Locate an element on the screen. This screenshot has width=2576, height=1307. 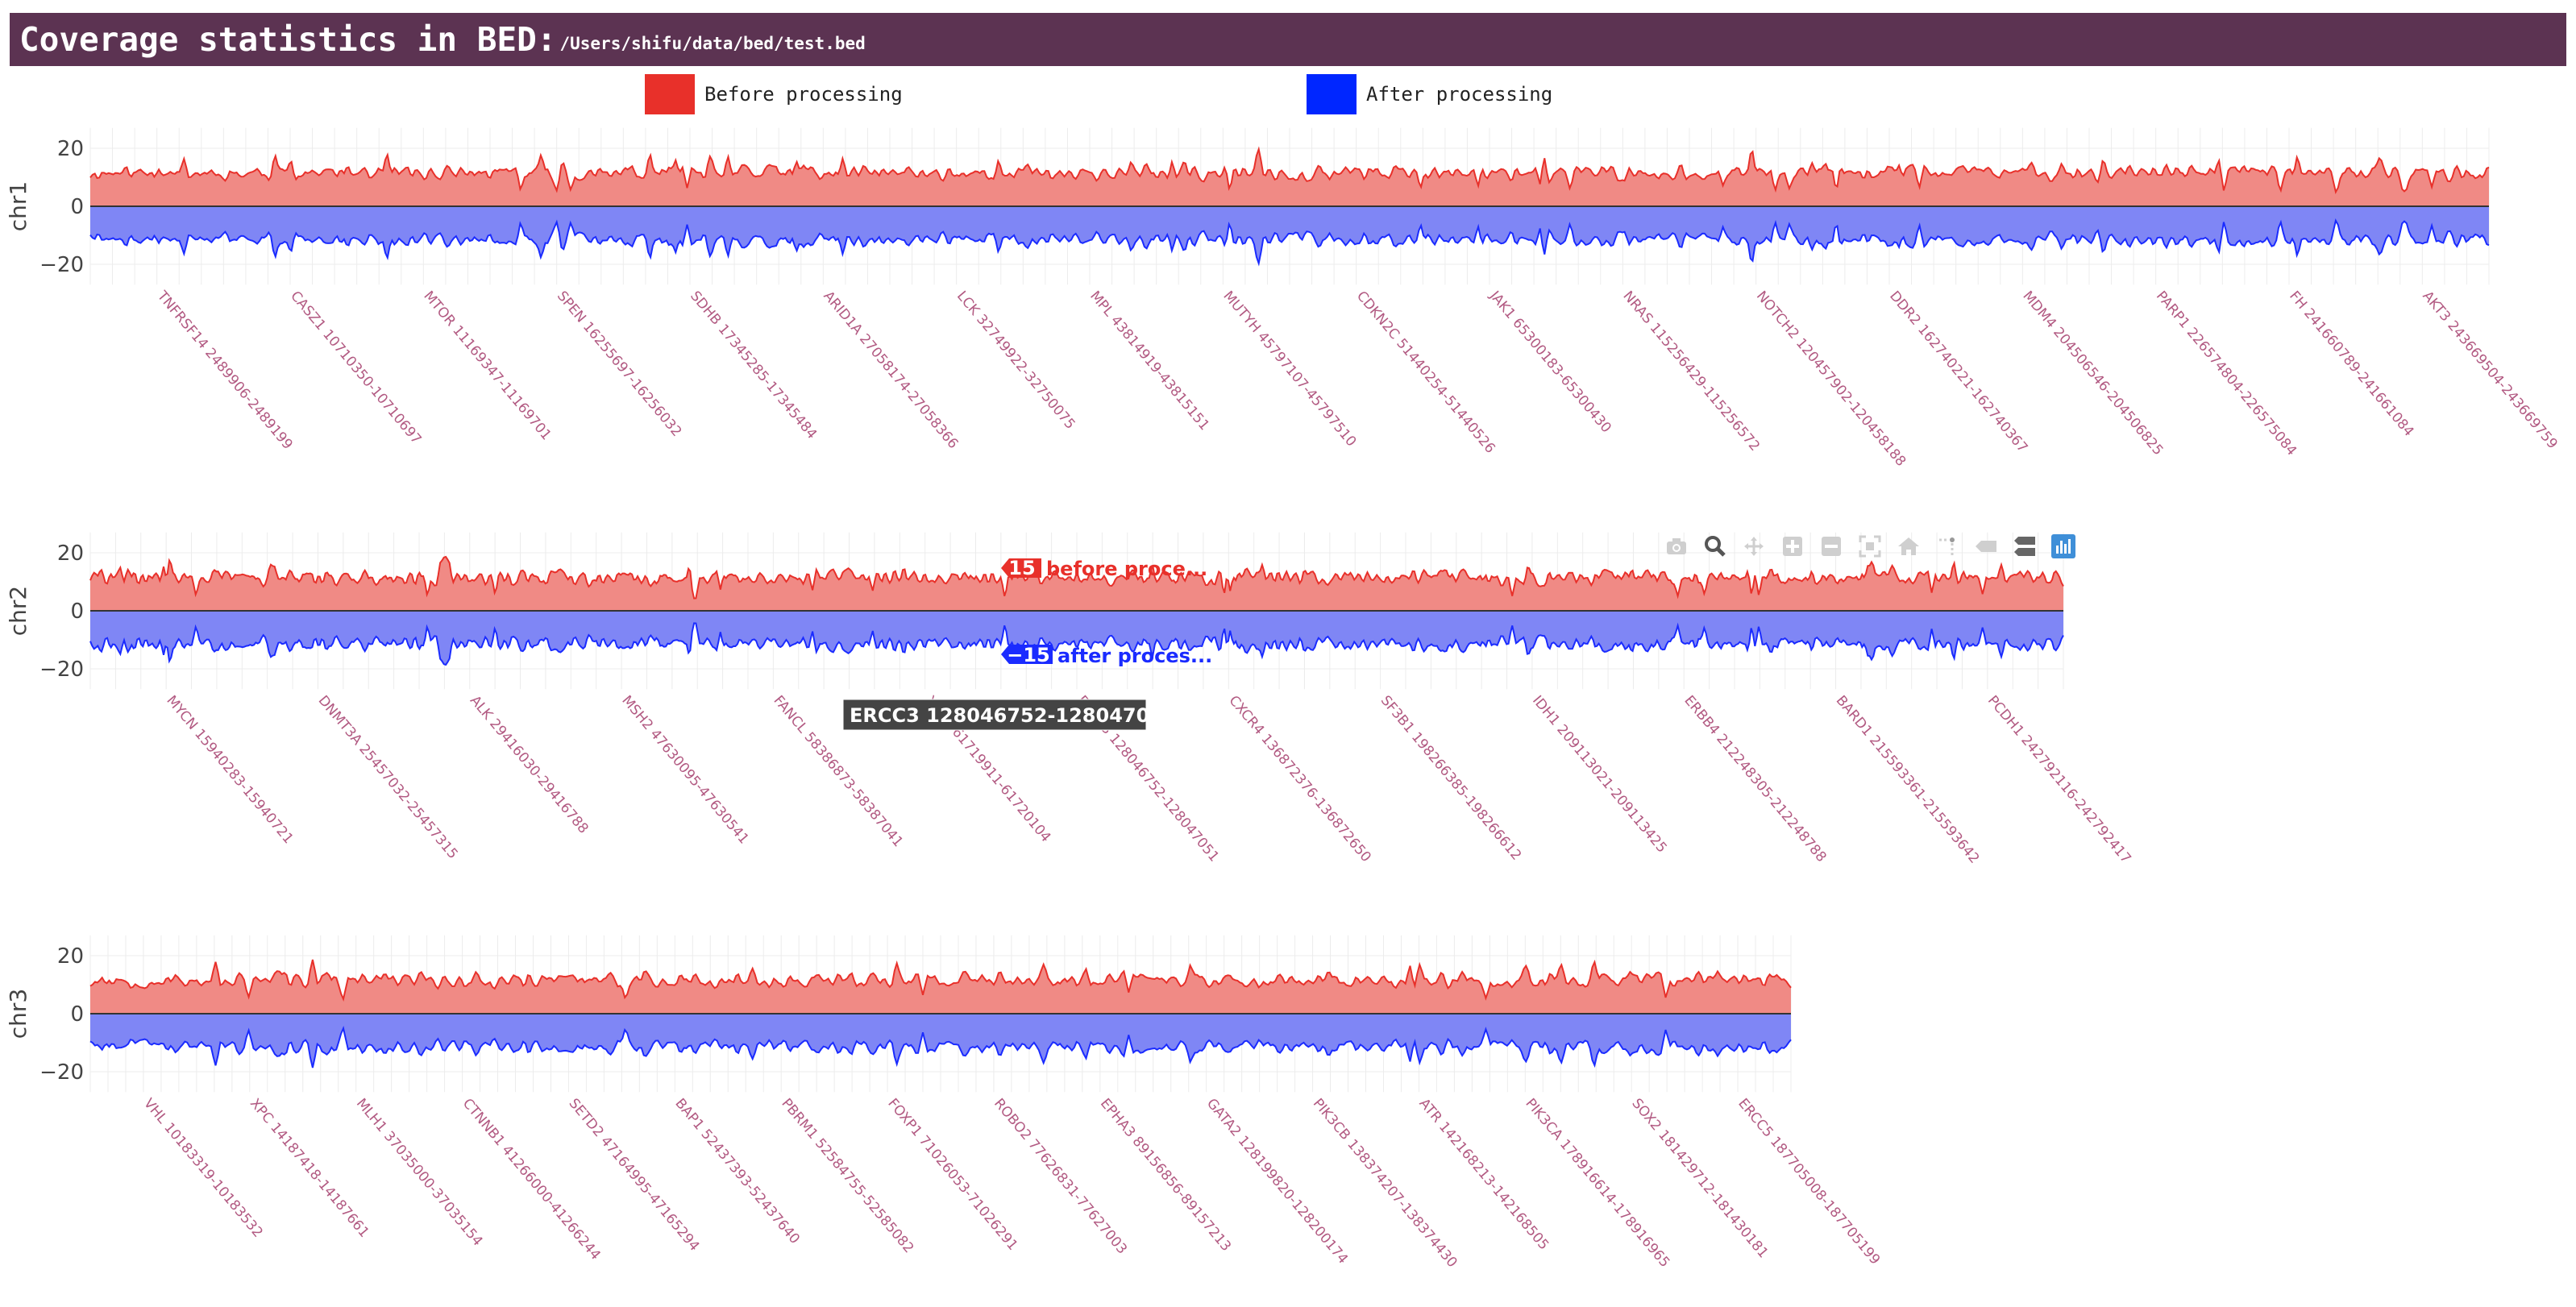
x-tick-label: MTOR 11169347-11169701 is located at coordinates (487, 366).